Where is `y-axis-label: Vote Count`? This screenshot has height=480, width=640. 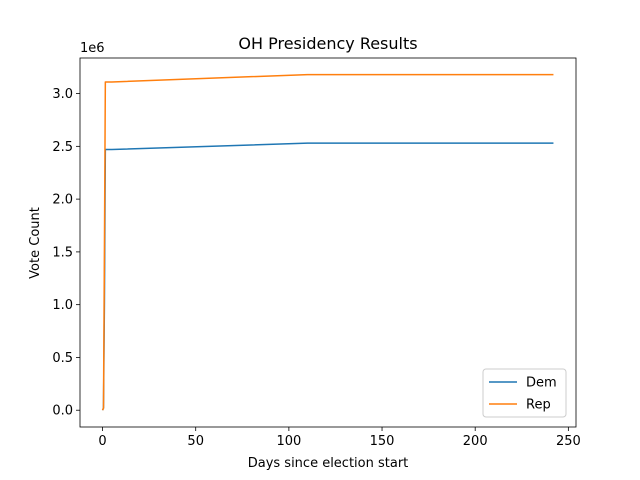
y-axis-label: Vote Count is located at coordinates (35, 243).